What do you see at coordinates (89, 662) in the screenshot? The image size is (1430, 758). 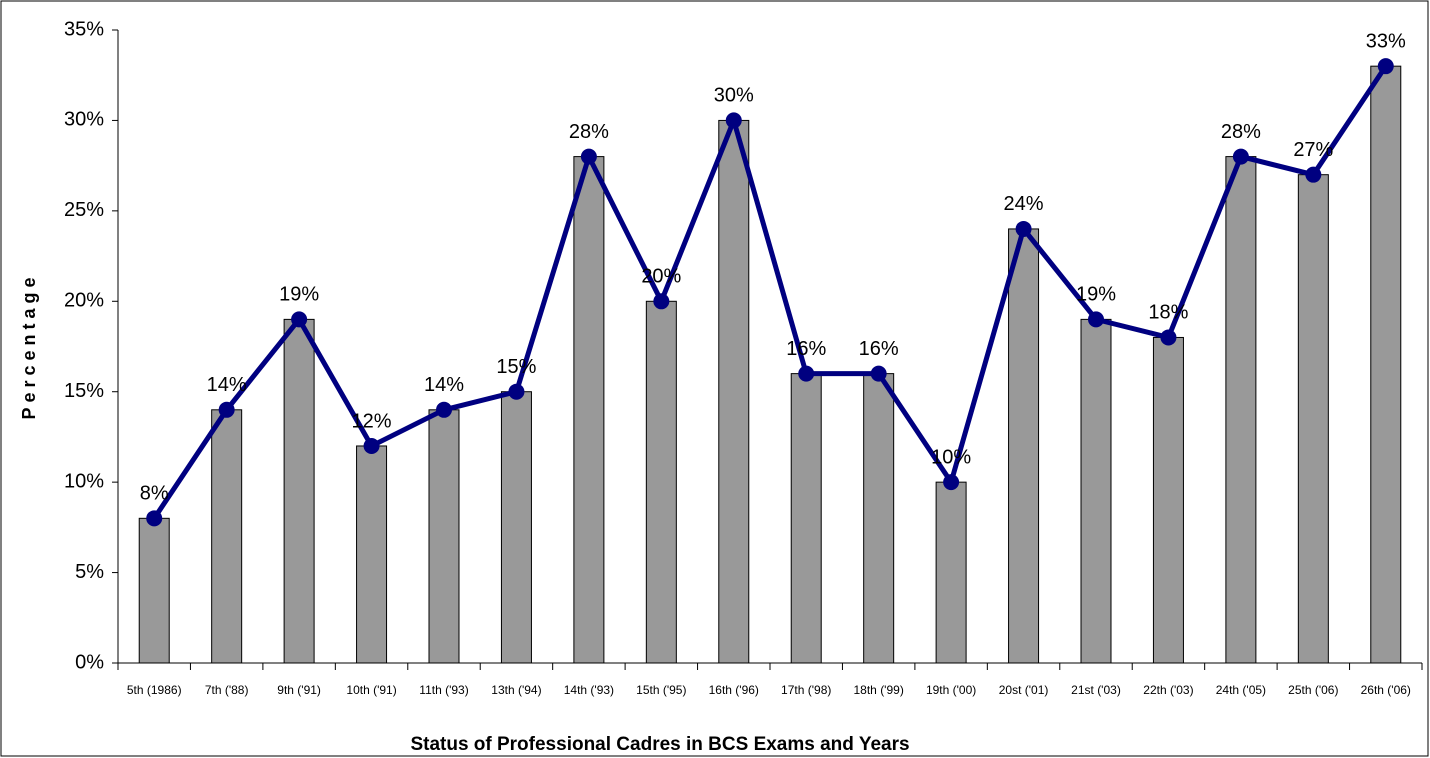 I see `y-tick-label: 0%` at bounding box center [89, 662].